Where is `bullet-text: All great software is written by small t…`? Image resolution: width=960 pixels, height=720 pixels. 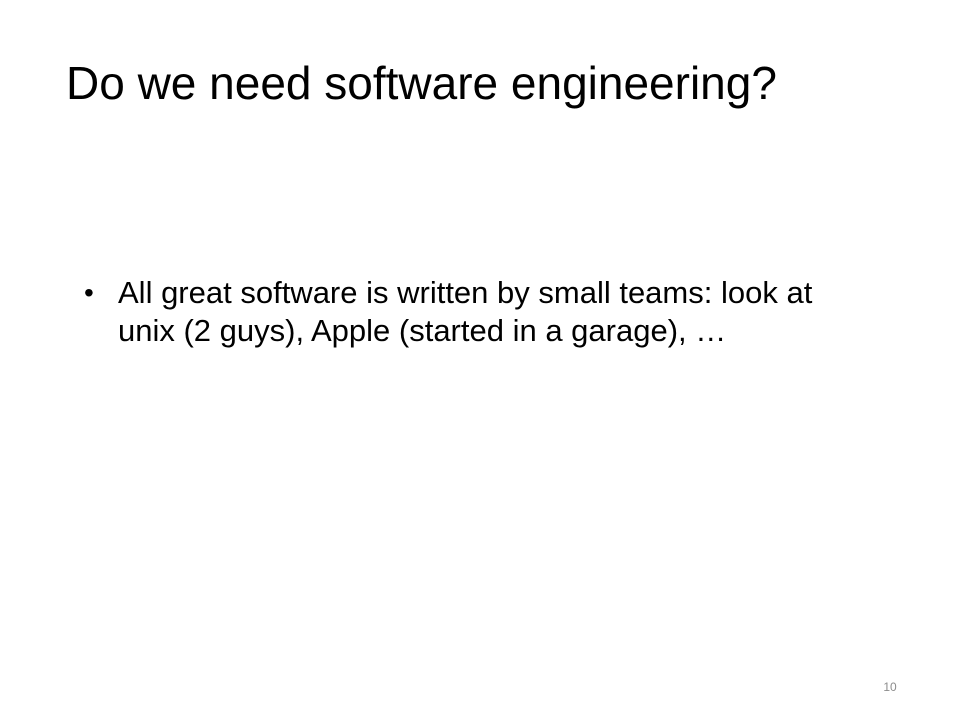 bullet-text: All great software is written by small t… is located at coordinates (465, 312).